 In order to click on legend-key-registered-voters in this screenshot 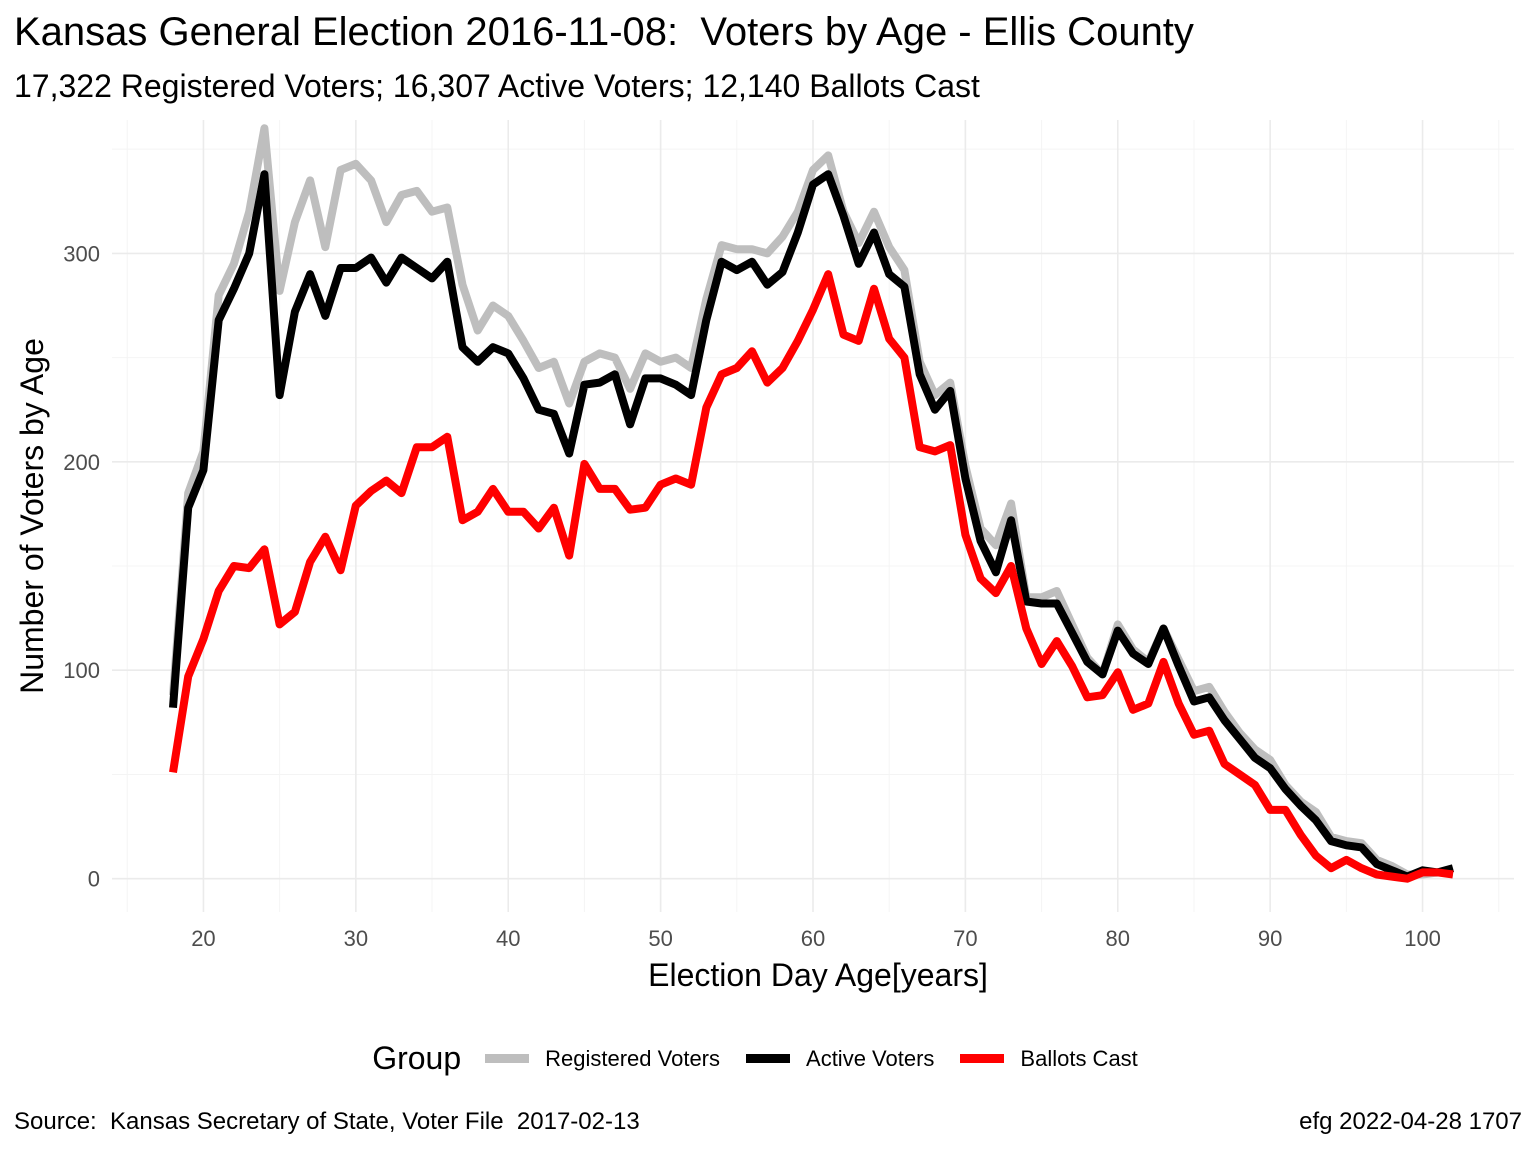, I will do `click(507, 1058)`.